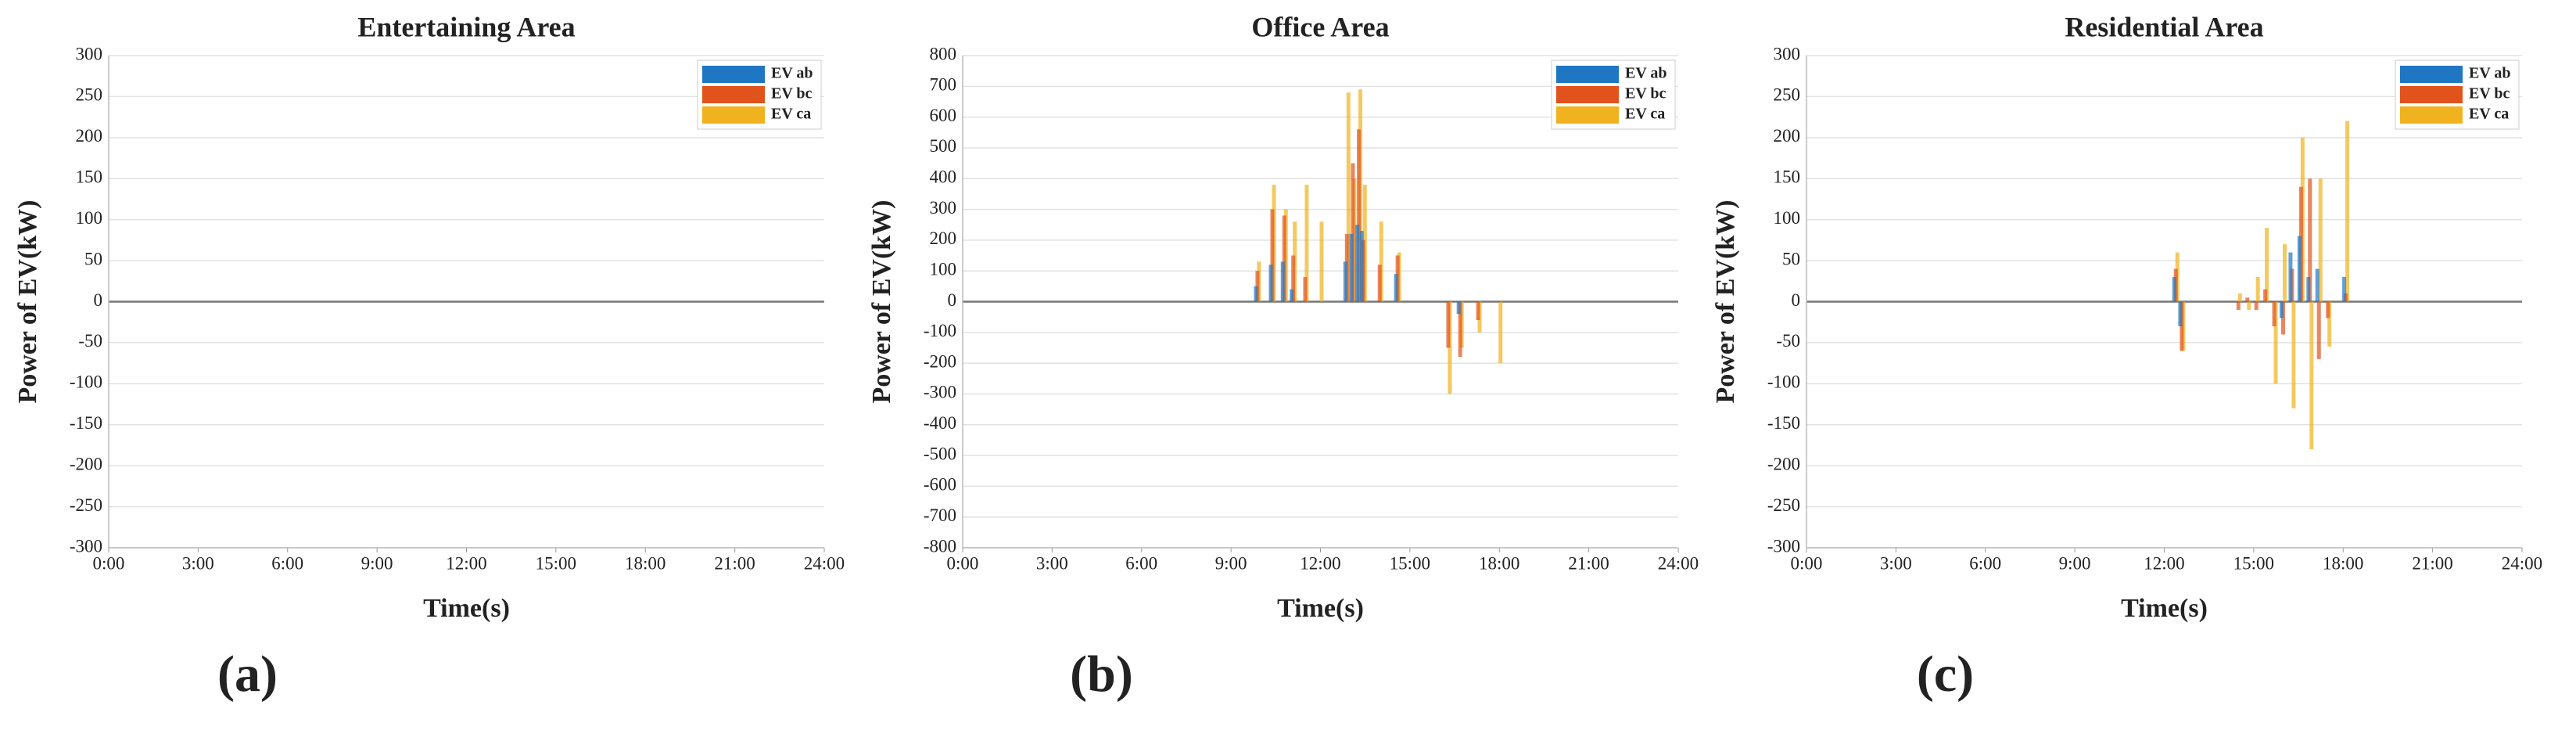 This screenshot has width=2576, height=734. What do you see at coordinates (943, 177) in the screenshot?
I see `y-tick-label: 400` at bounding box center [943, 177].